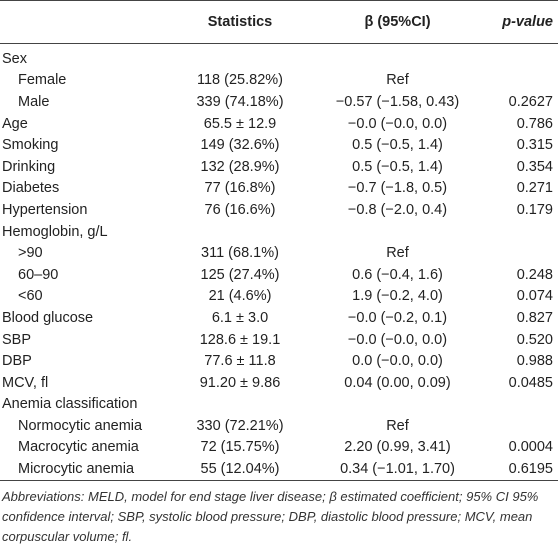  What do you see at coordinates (397, 188) in the screenshot?
I see `table-cell: −0.7 (−1.8, 0.5)` at bounding box center [397, 188].